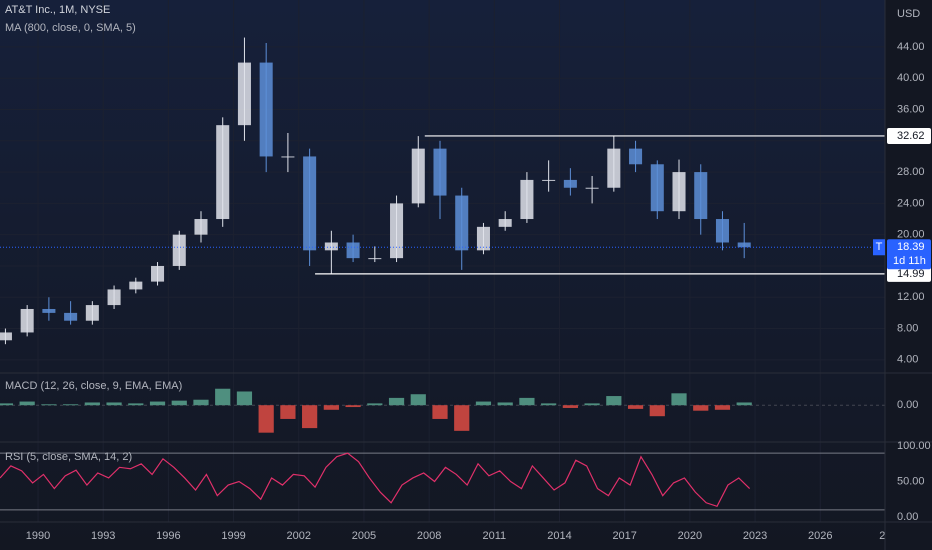 This screenshot has height=550, width=932. I want to click on y-tick-label: 24.00, so click(911, 203).